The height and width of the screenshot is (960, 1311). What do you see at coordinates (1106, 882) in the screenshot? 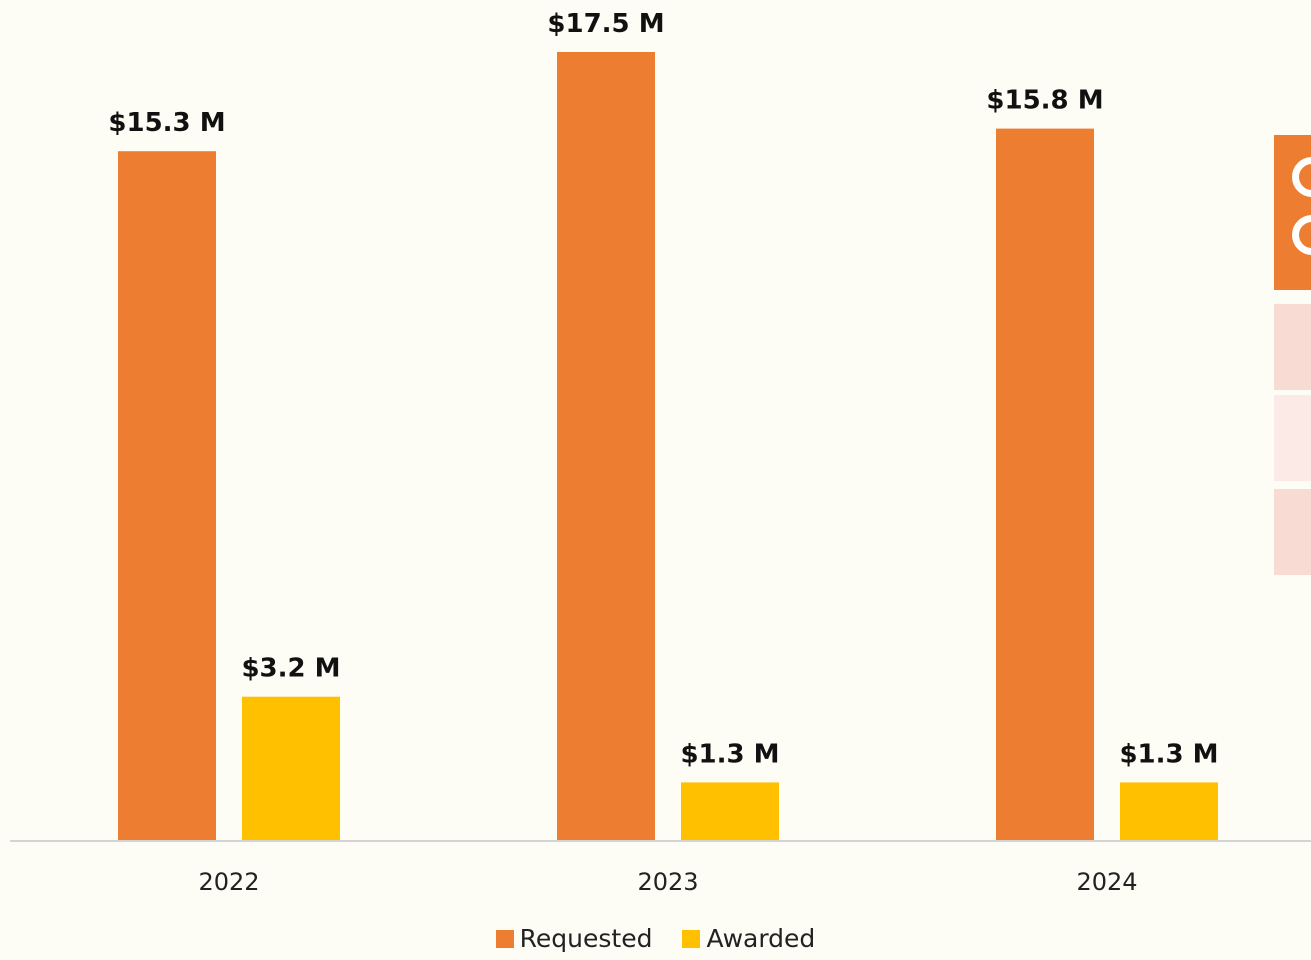
I see `x-tick-label-2024: 2024` at bounding box center [1106, 882].